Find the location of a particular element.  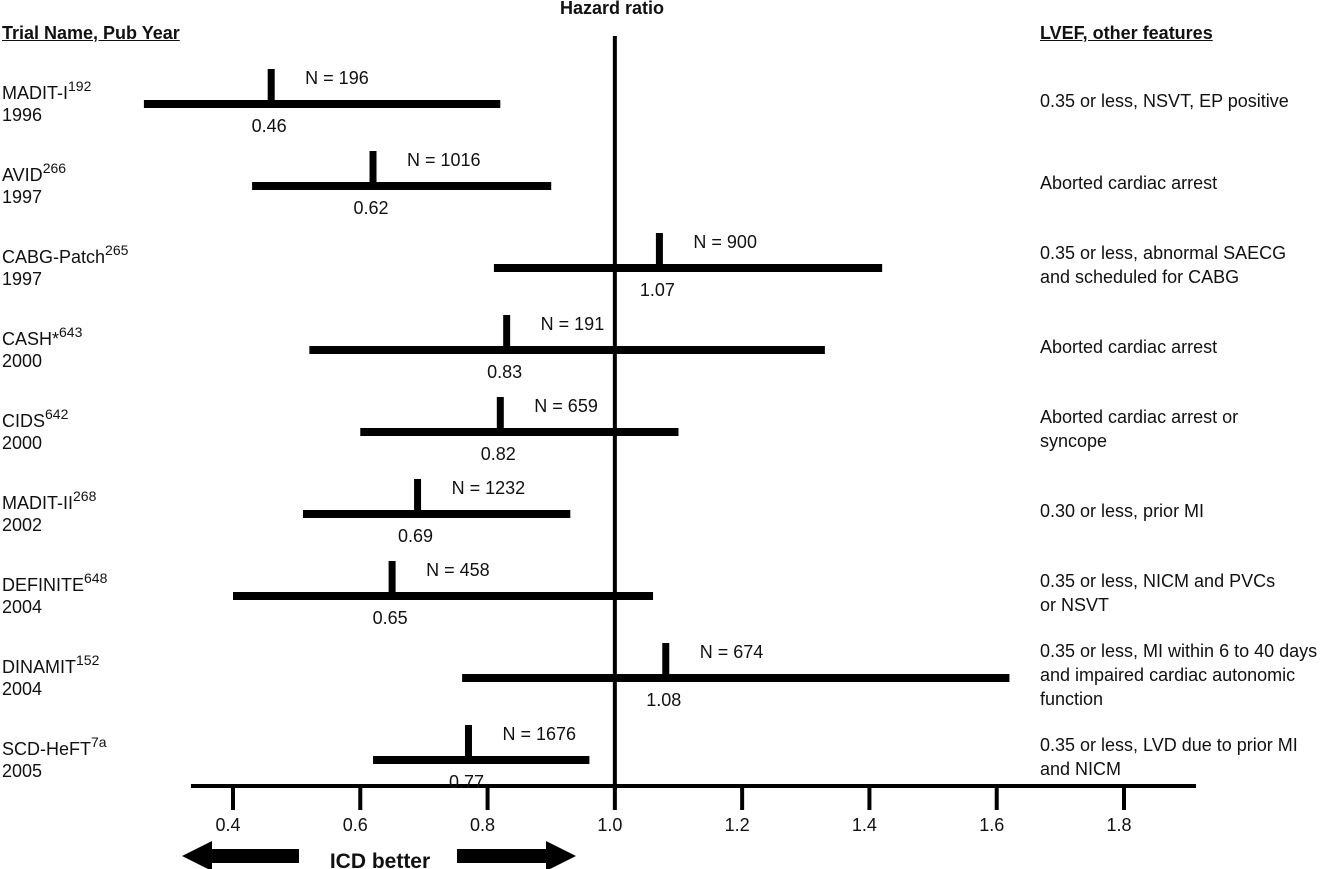

trial-name-text: MADIT-I is located at coordinates (35, 93).